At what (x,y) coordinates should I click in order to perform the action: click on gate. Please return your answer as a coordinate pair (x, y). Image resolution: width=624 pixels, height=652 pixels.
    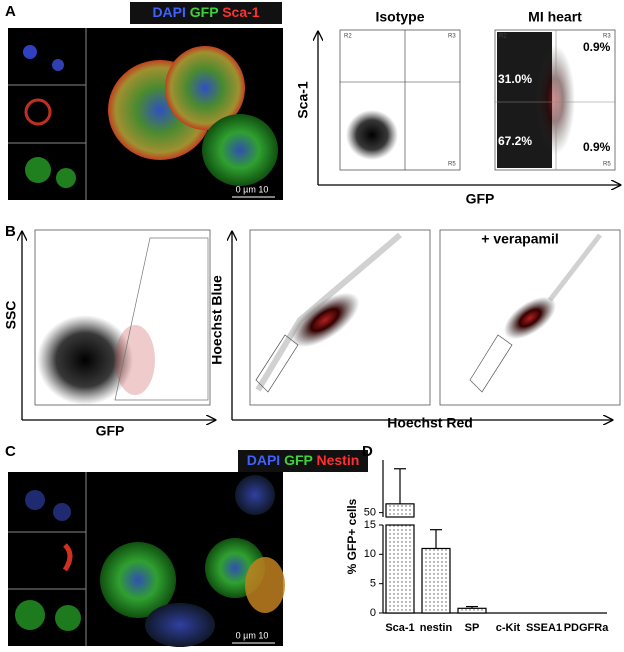
    Looking at the image, I should click on (161, 319).